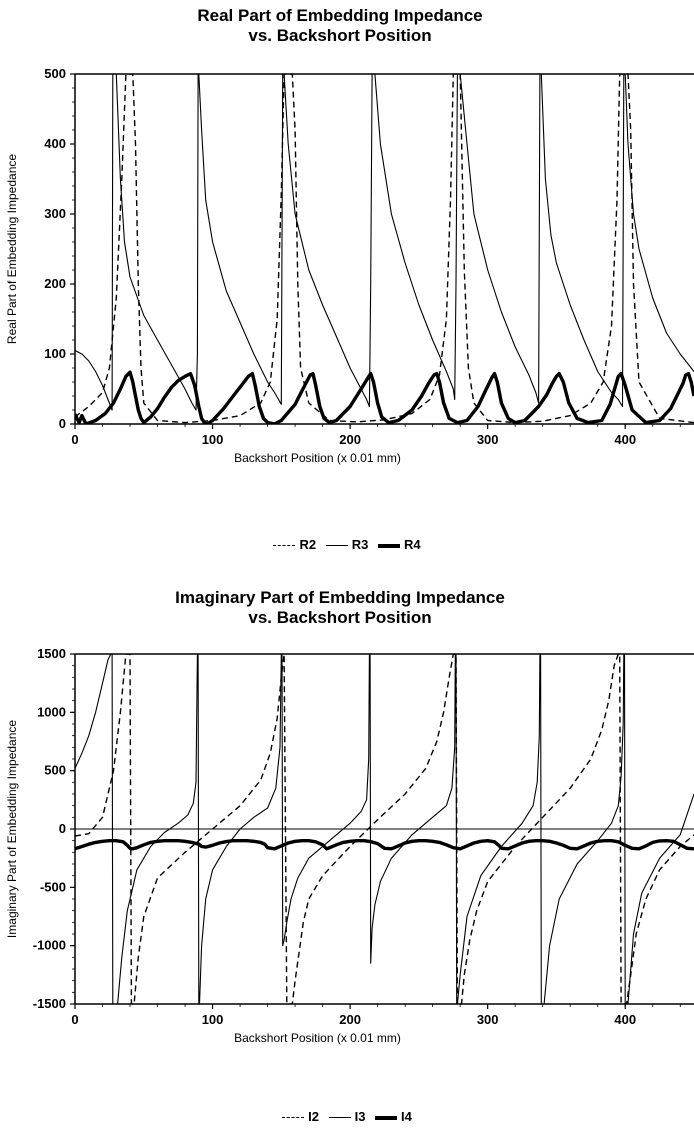 This screenshot has width=694, height=1135. Describe the element at coordinates (12, 829) in the screenshot. I see `y-axis-title: Imaginary Part of Embedding Impedance` at that location.